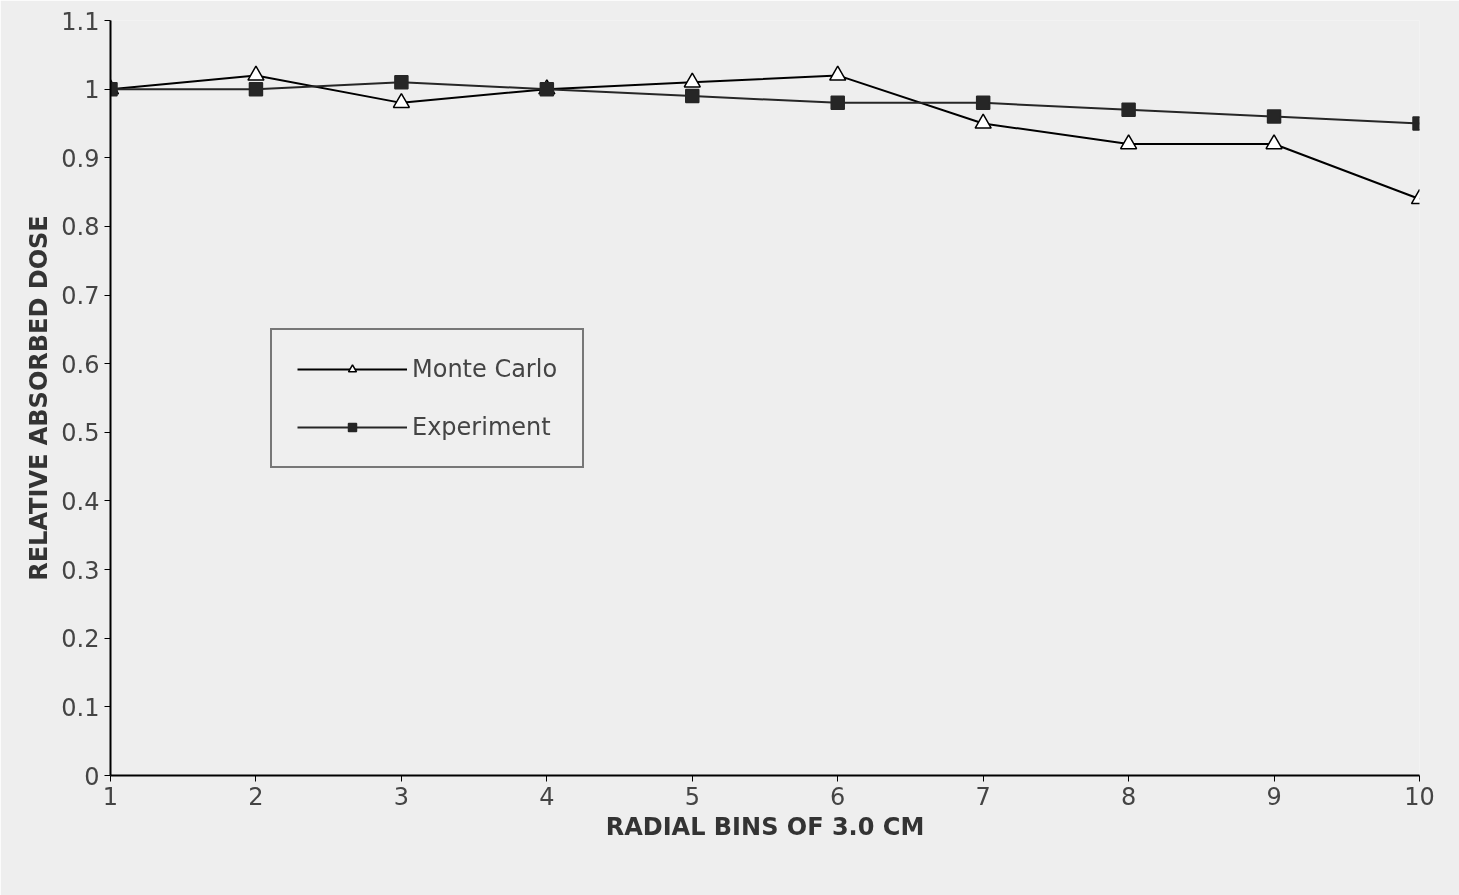 The height and width of the screenshot is (895, 1459). What do you see at coordinates (1419, 796) in the screenshot?
I see `x-tick-label: 10` at bounding box center [1419, 796].